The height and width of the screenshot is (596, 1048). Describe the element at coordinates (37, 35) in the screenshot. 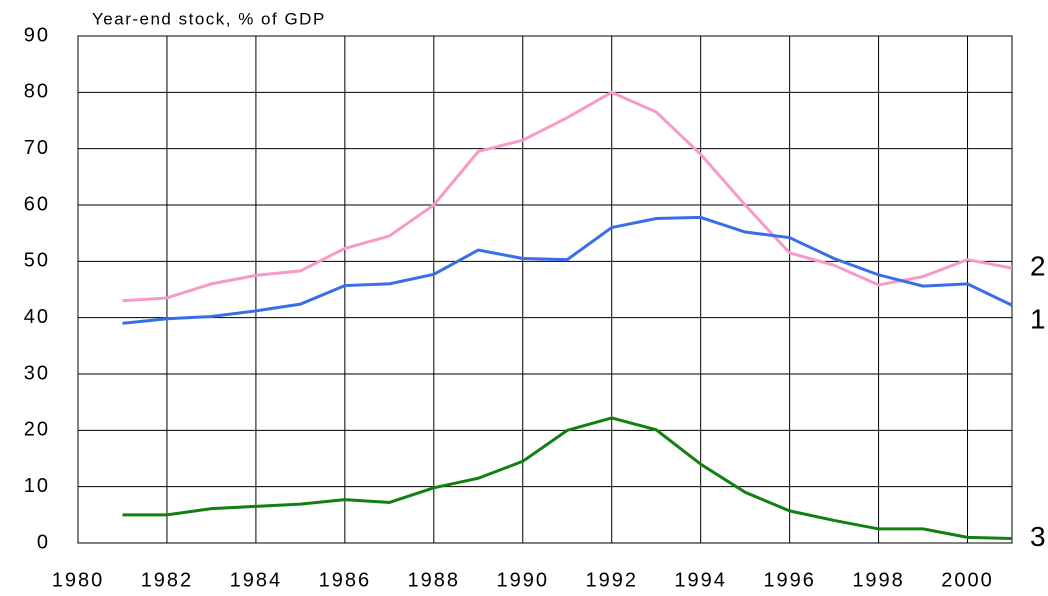

I see `y-tick-label: 90` at that location.